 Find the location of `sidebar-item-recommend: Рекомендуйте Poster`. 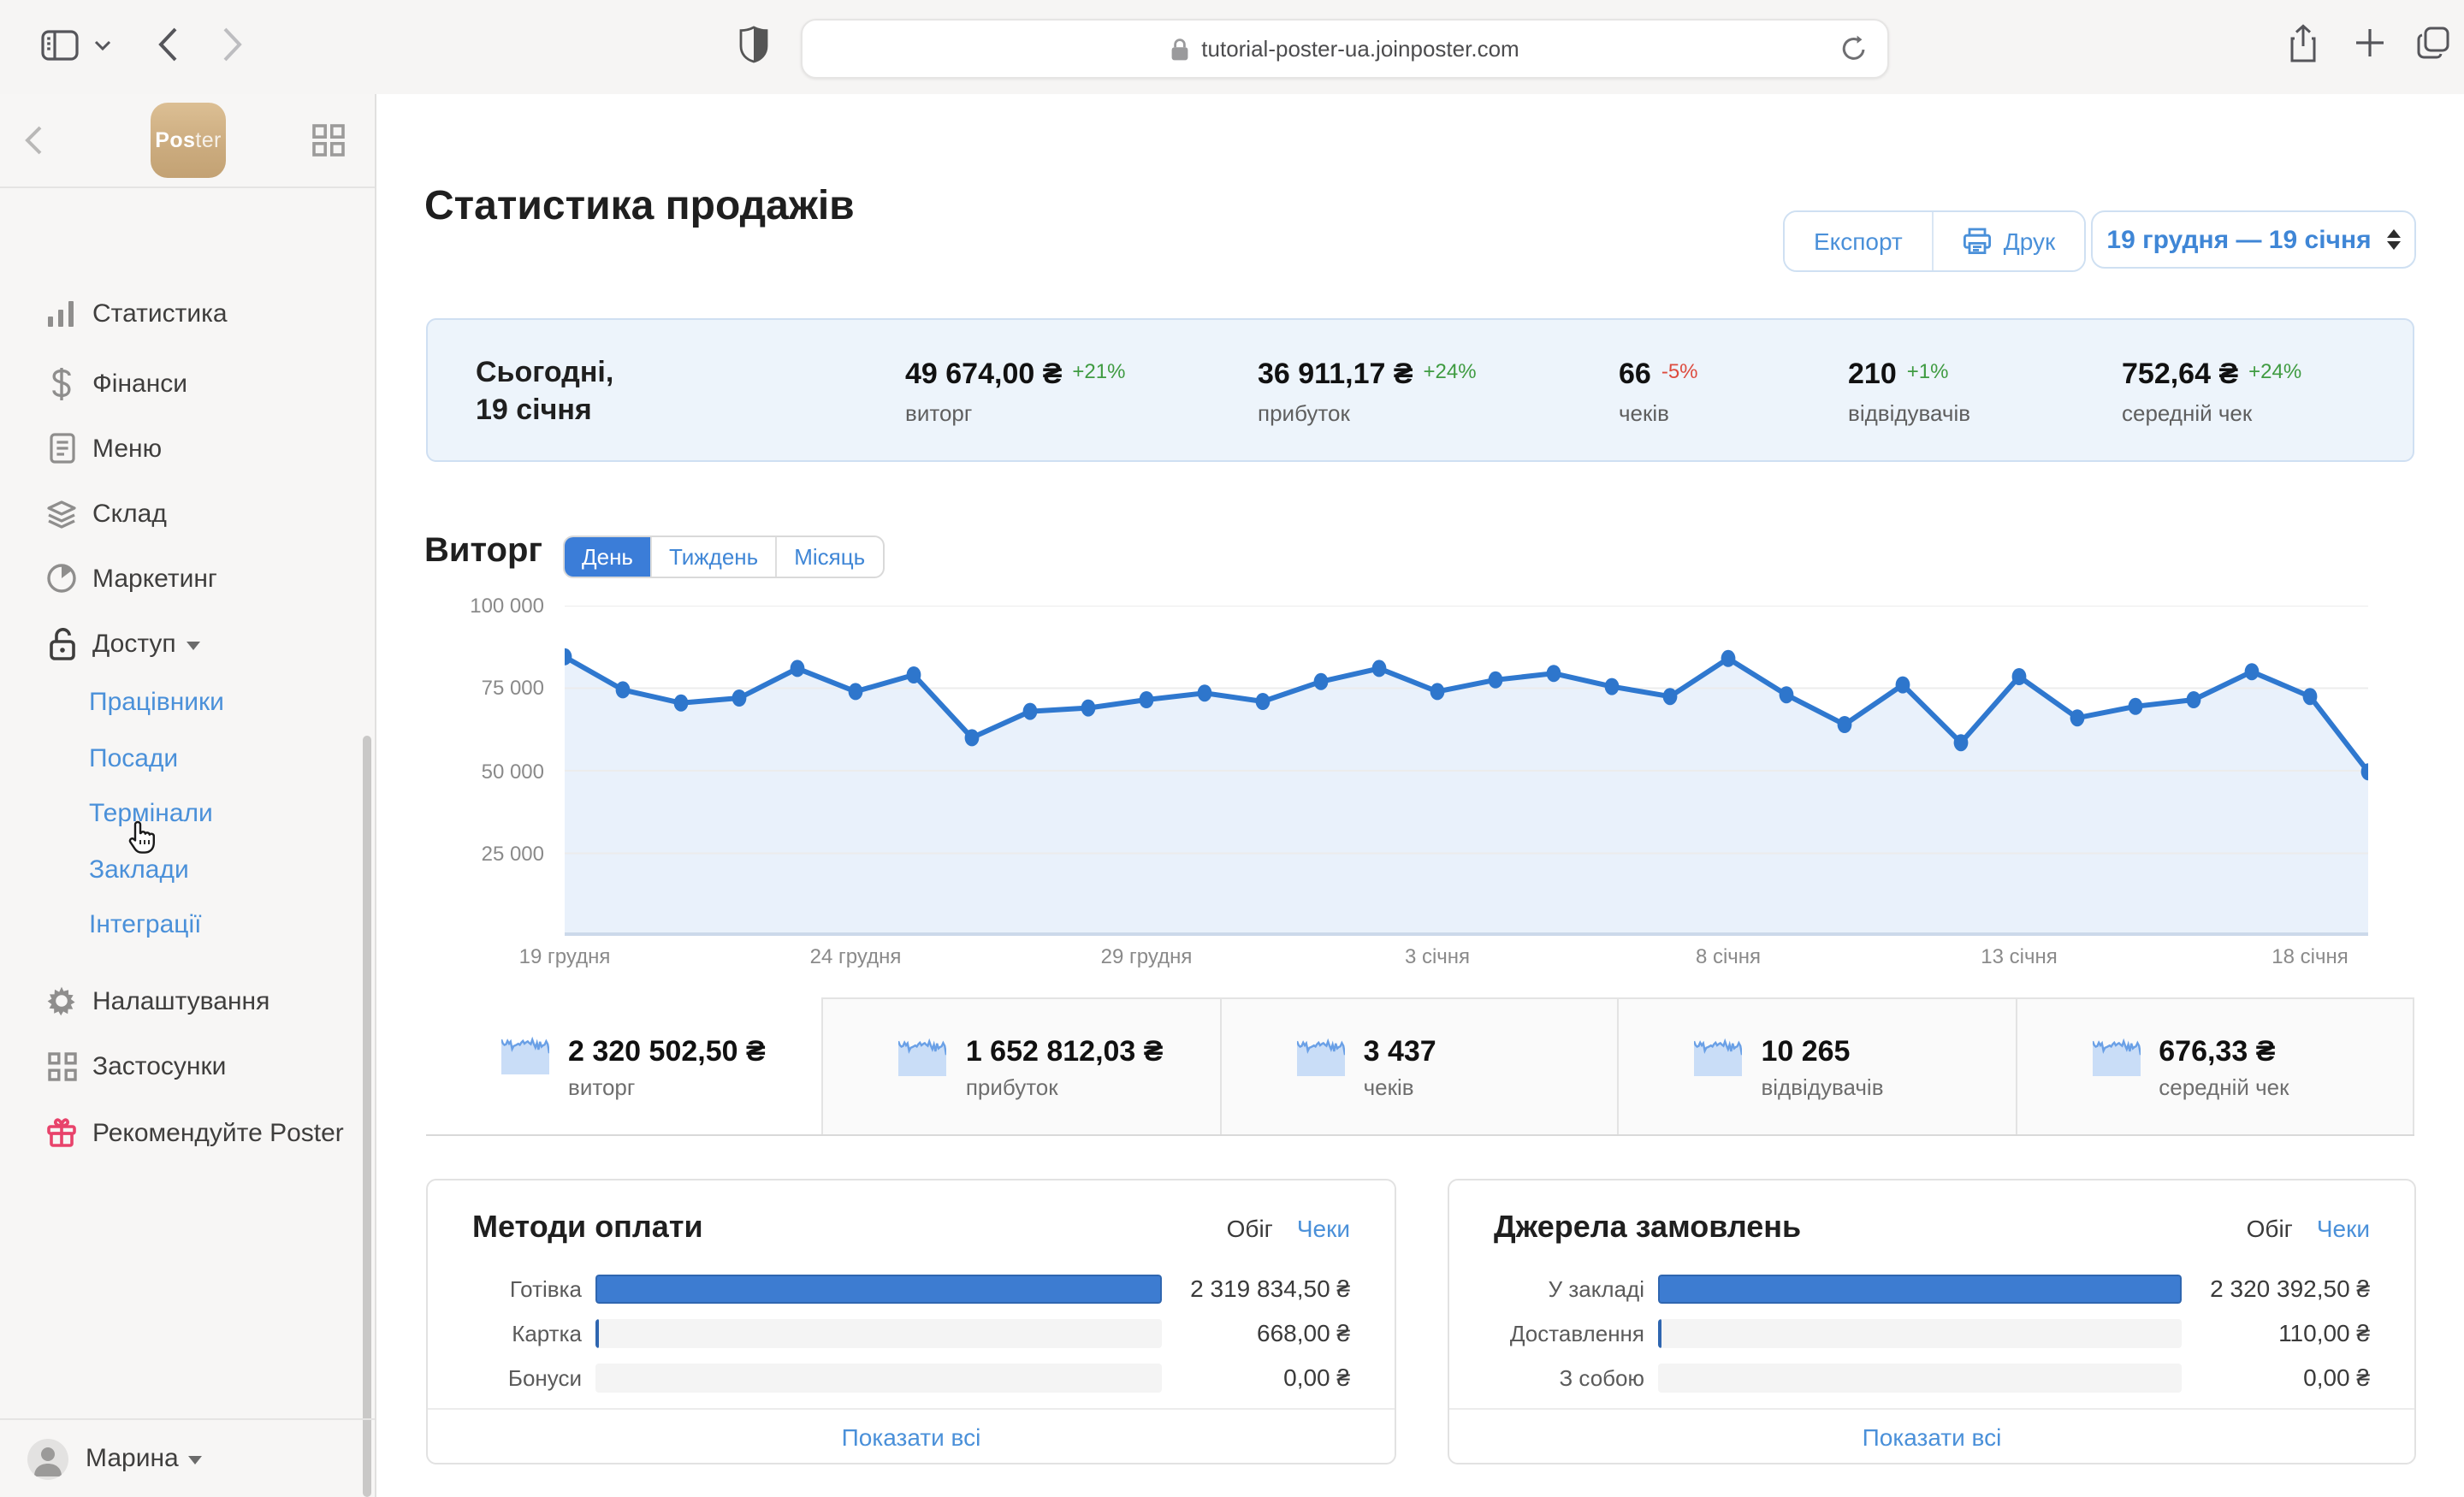

sidebar-item-recommend: Рекомендуйте Poster is located at coordinates (187, 1132).